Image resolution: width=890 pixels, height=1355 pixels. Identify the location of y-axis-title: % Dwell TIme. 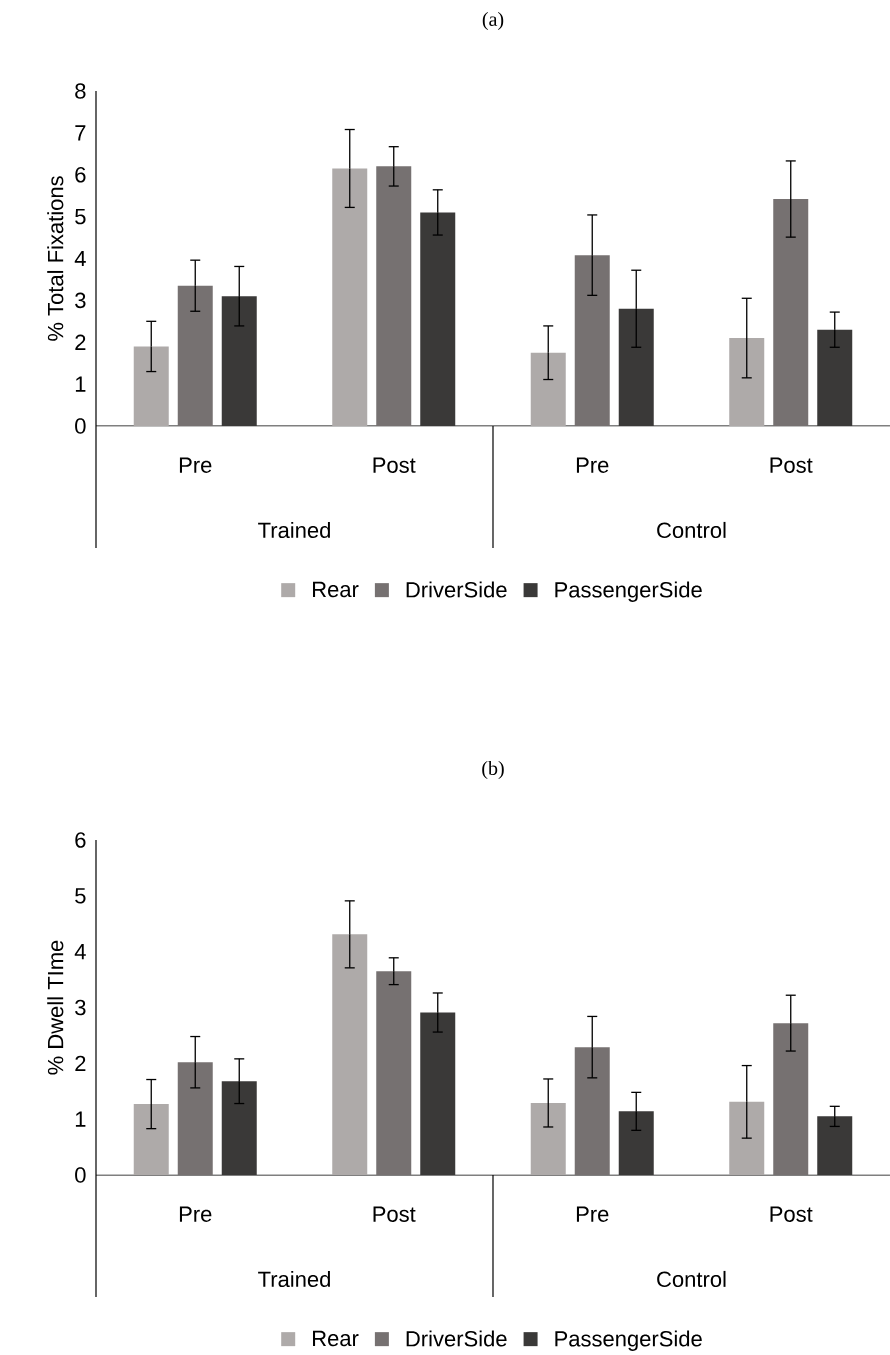
(55, 1007).